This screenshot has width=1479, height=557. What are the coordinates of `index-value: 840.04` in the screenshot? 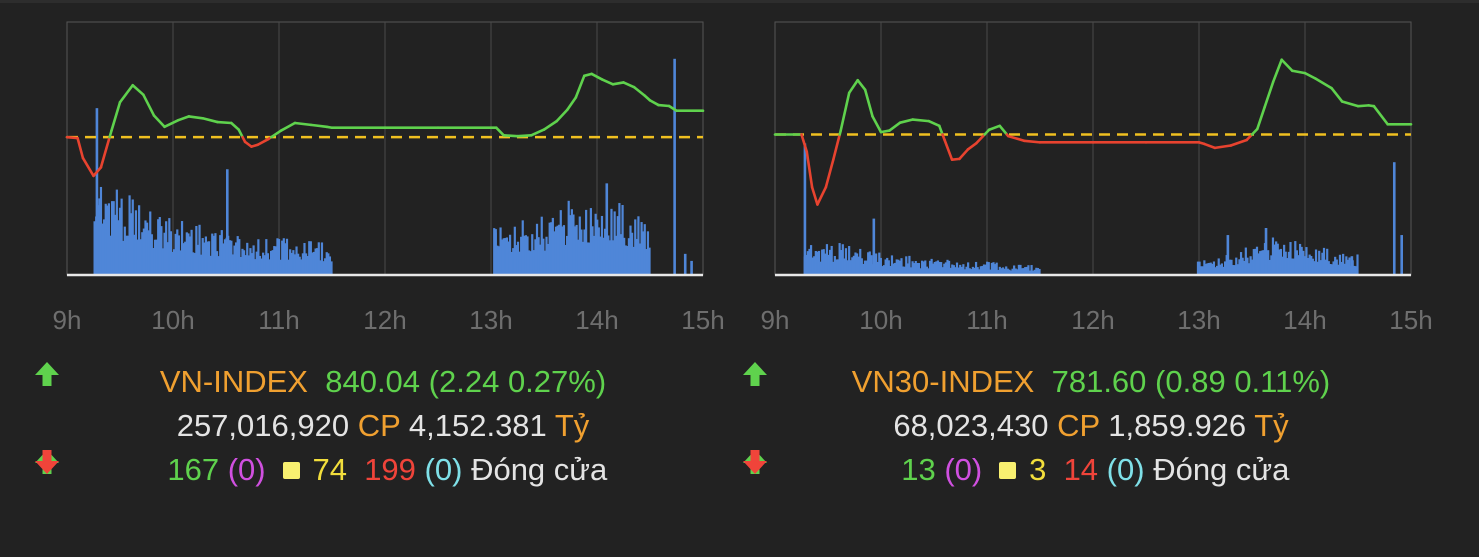 It's located at (373, 381).